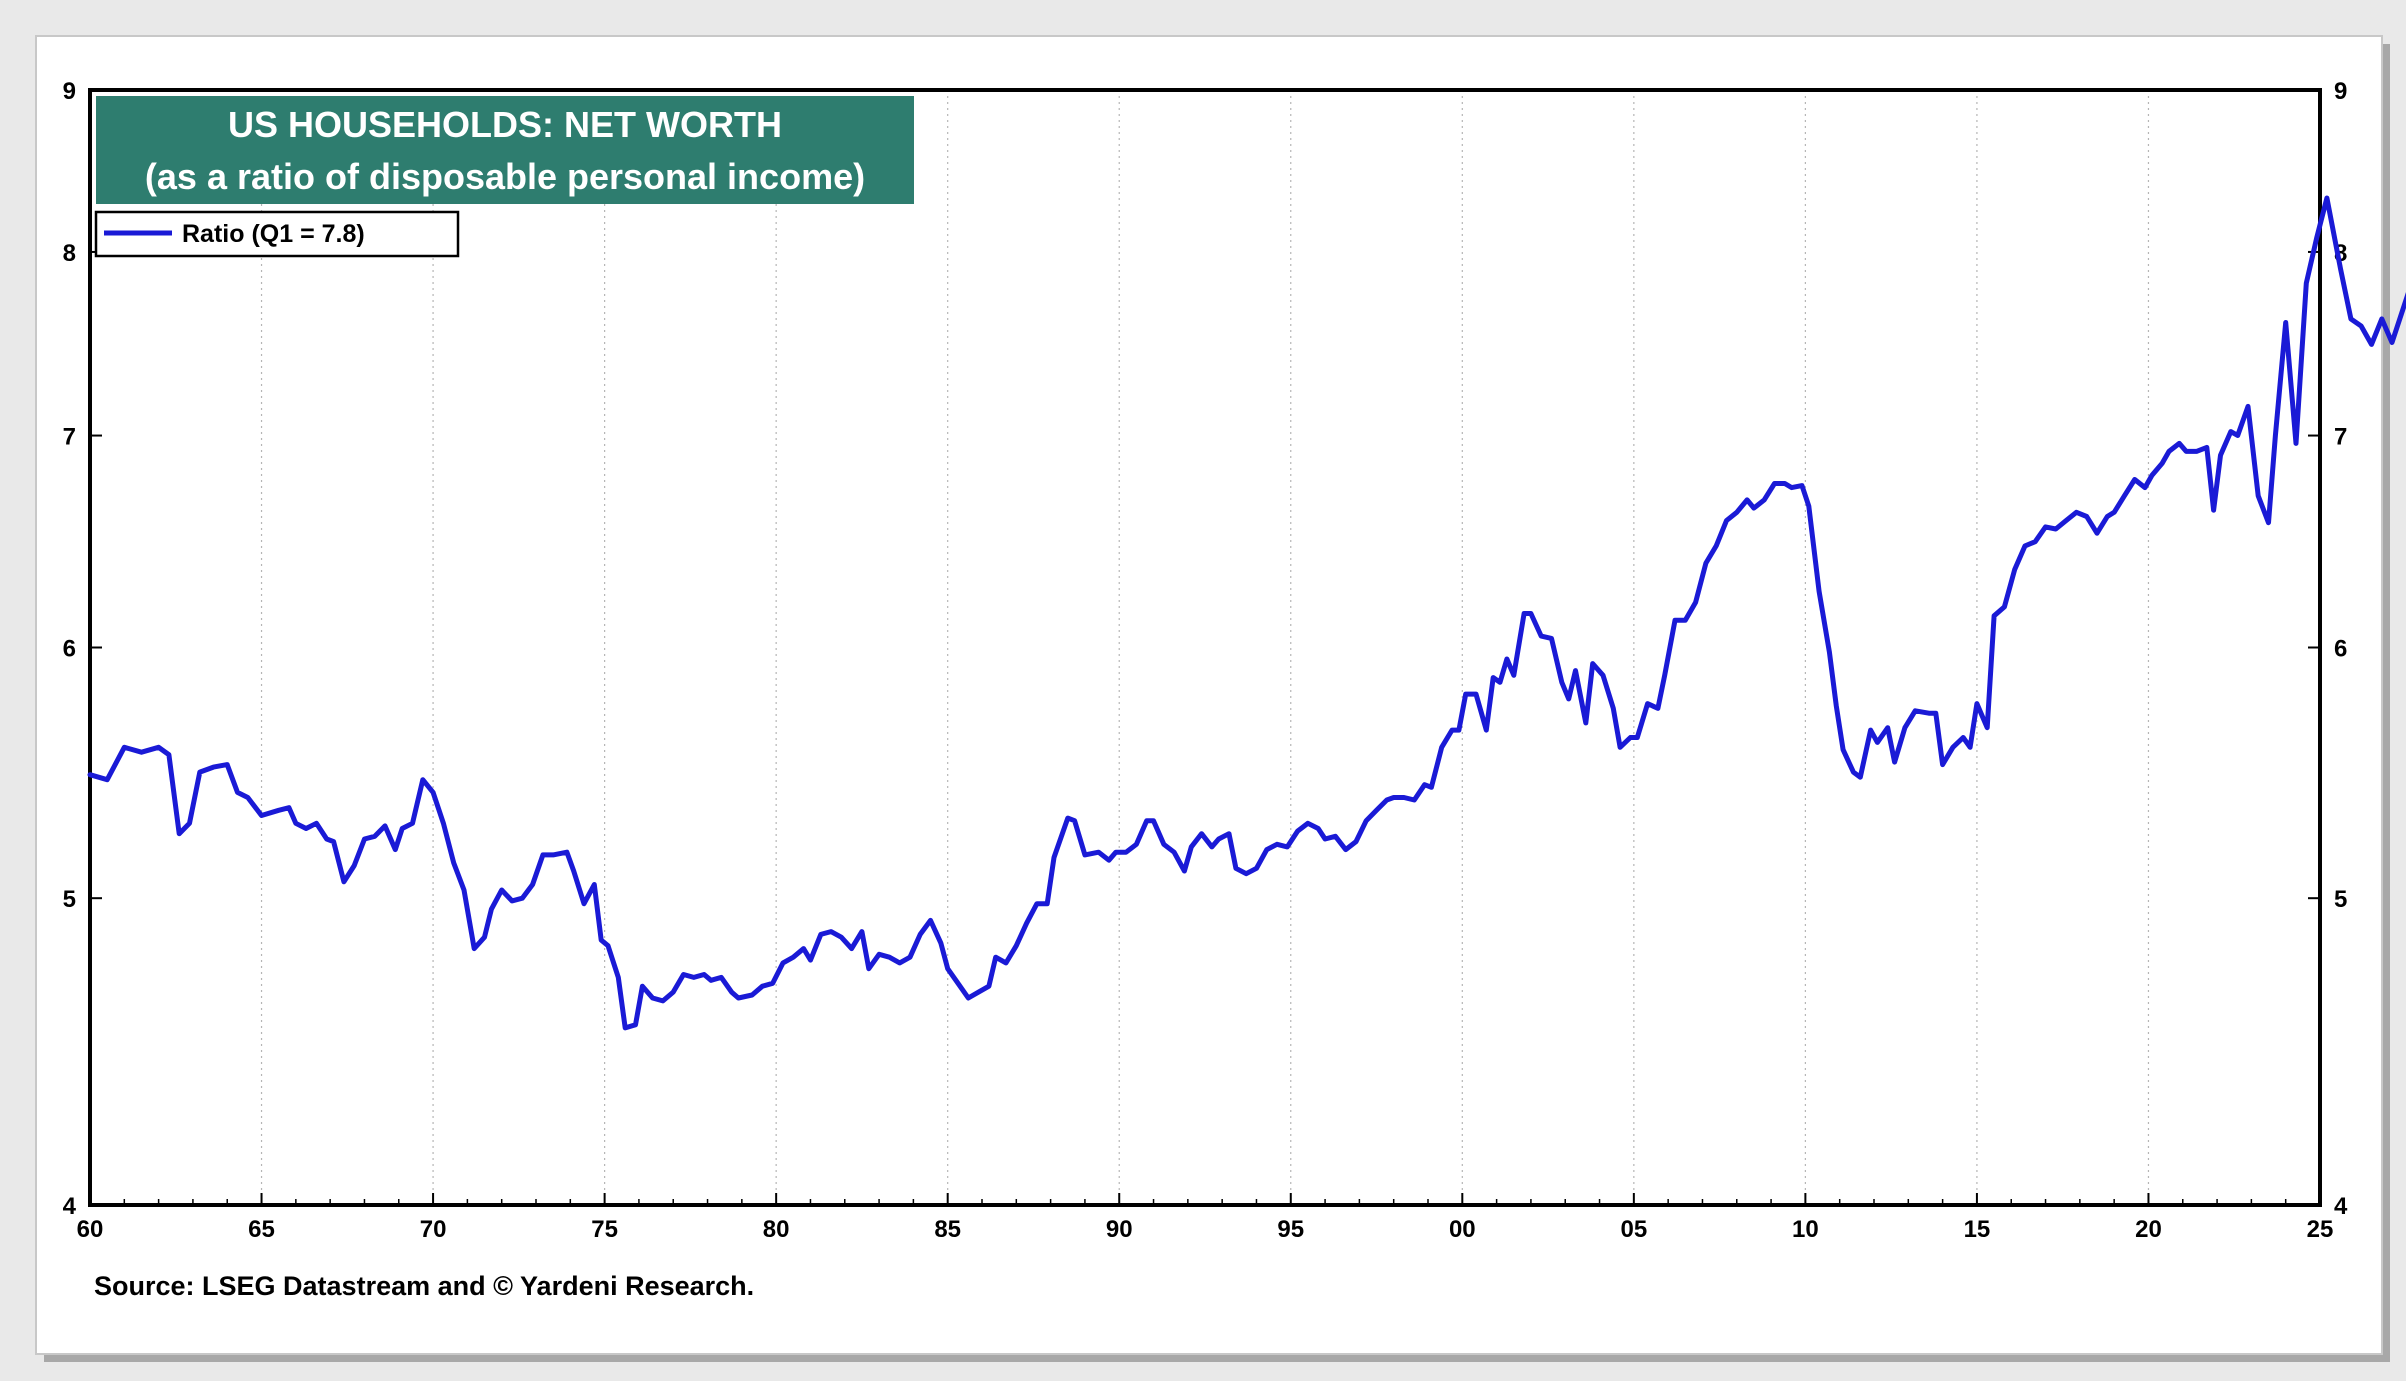 Image resolution: width=2406 pixels, height=1381 pixels. What do you see at coordinates (433, 1229) in the screenshot?
I see `x-tick-label: 70` at bounding box center [433, 1229].